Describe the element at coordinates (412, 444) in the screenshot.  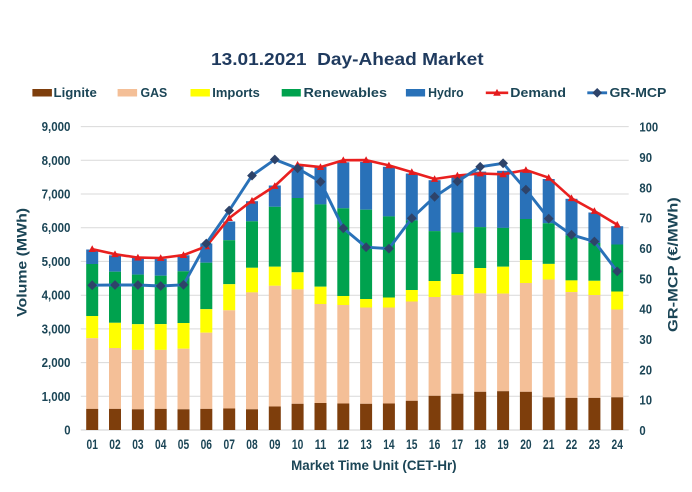
I see `svg-text: 15` at that location.